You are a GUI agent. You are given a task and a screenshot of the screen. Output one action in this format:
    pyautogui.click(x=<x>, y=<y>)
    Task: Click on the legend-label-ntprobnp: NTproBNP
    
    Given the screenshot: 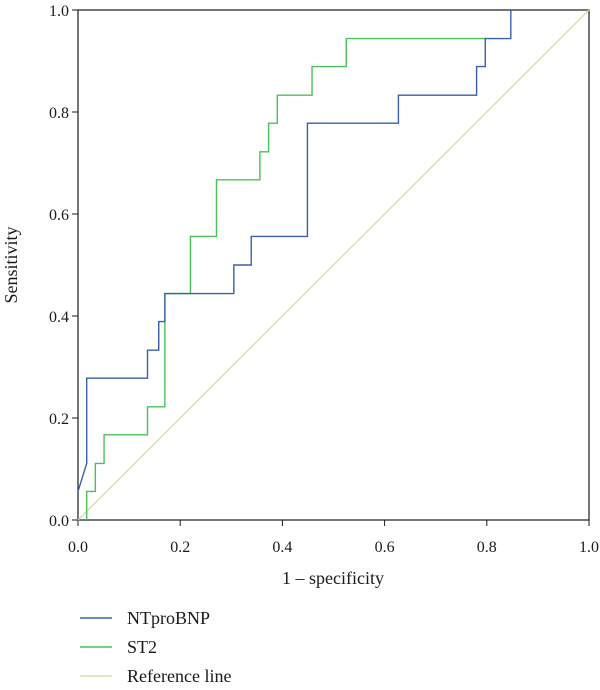 What is the action you would take?
    pyautogui.click(x=168, y=618)
    